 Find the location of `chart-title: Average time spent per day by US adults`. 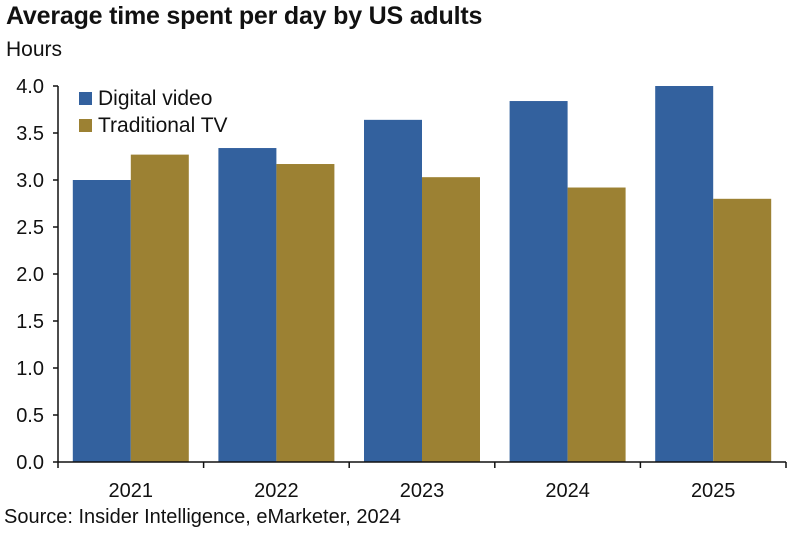

chart-title: Average time spent per day by US adults is located at coordinates (244, 16).